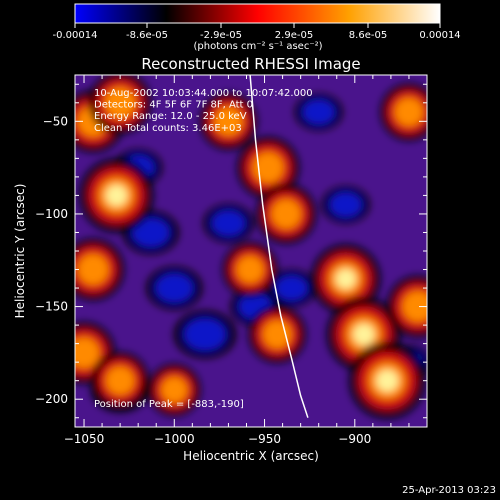 This screenshot has width=500, height=500. I want to click on x-tick-label: −950, so click(264, 439).